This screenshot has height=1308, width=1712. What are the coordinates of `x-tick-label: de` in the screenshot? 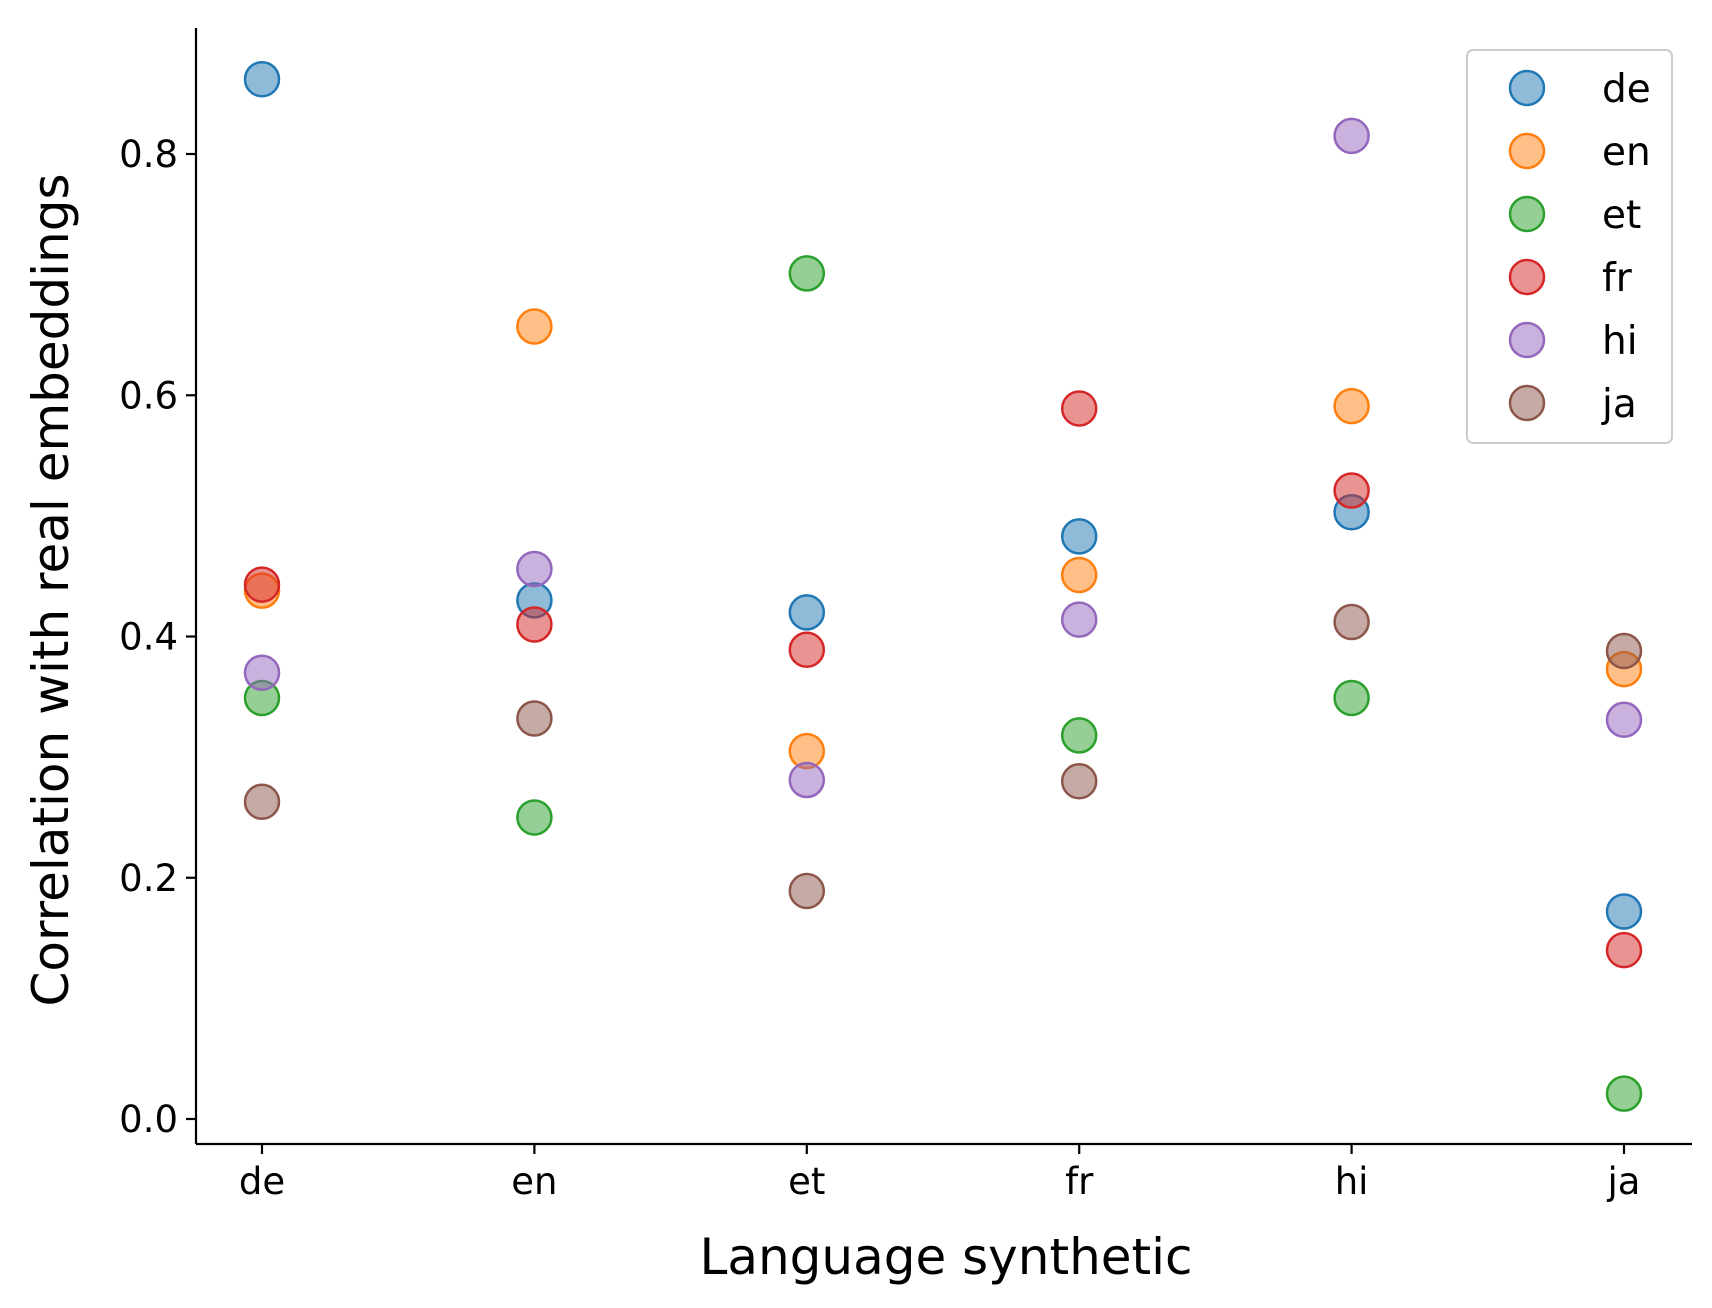 It's located at (262, 1181).